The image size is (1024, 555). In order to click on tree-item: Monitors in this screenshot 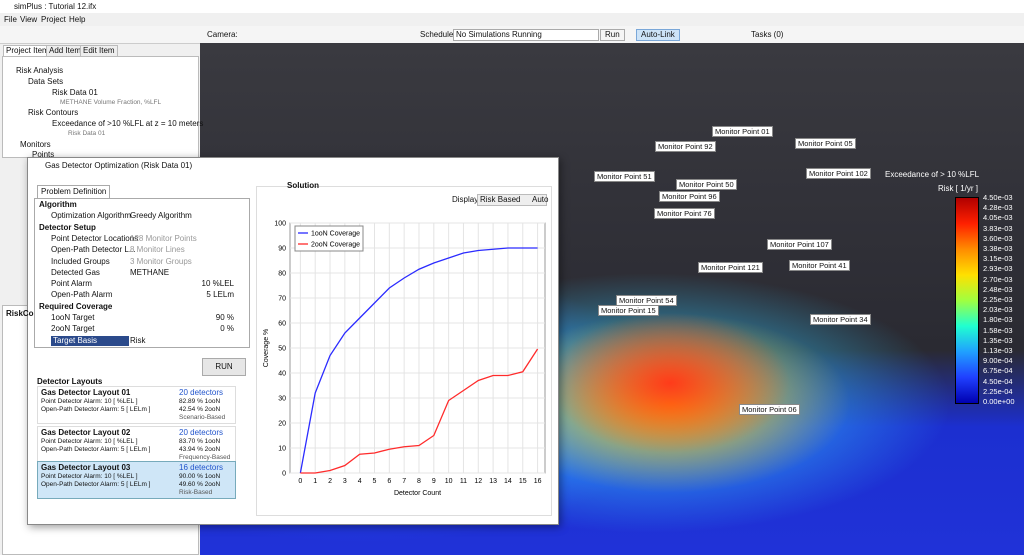, I will do `click(35, 144)`.